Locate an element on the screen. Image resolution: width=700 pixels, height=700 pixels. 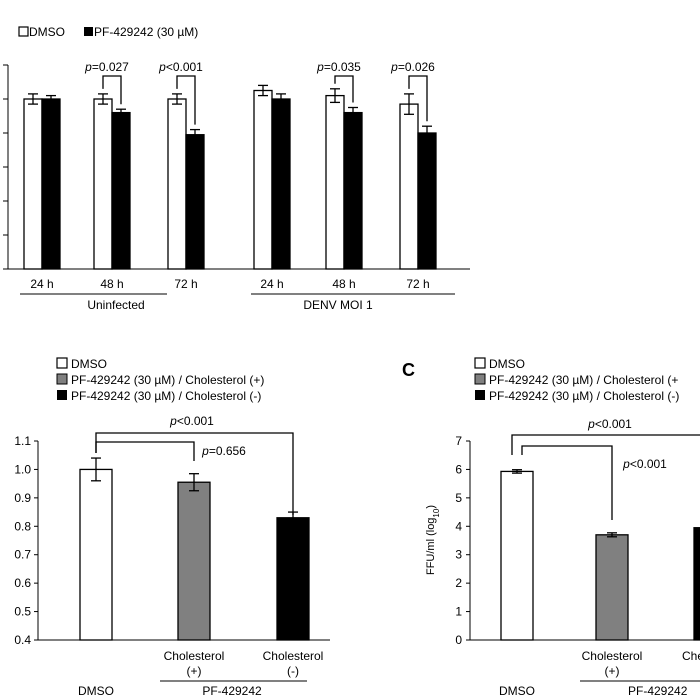
left-y-tick-label: 0.9 is located at coordinates (22, 498).